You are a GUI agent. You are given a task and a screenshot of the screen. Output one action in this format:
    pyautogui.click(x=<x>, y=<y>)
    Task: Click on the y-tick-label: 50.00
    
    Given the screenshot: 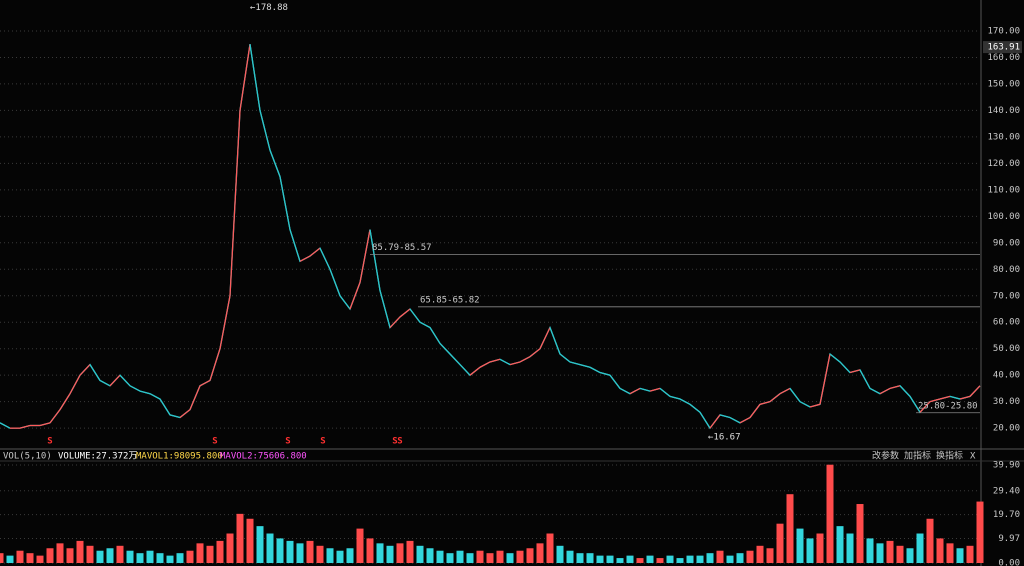 What is the action you would take?
    pyautogui.click(x=1006, y=349)
    